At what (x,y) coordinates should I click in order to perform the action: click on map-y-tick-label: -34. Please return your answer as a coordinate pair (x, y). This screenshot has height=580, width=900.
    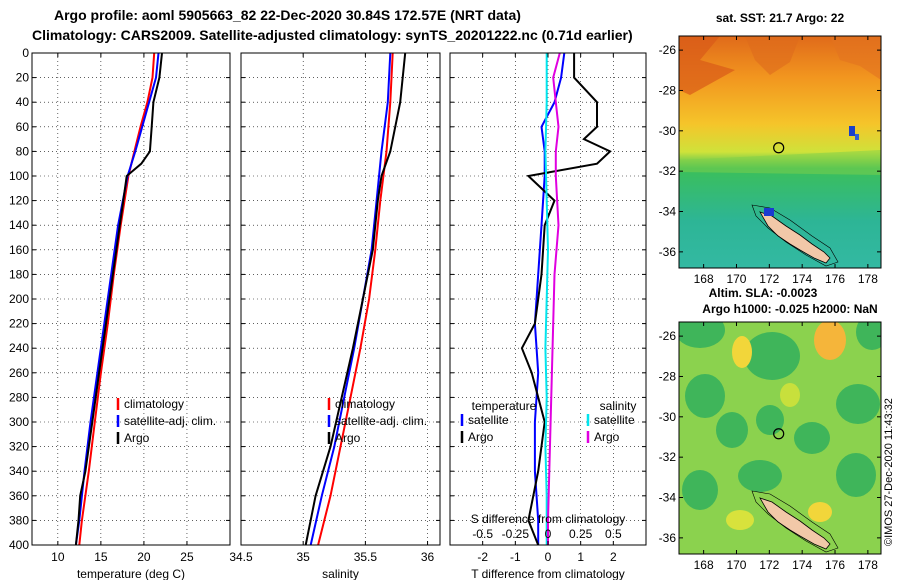
    Looking at the image, I should click on (668, 498).